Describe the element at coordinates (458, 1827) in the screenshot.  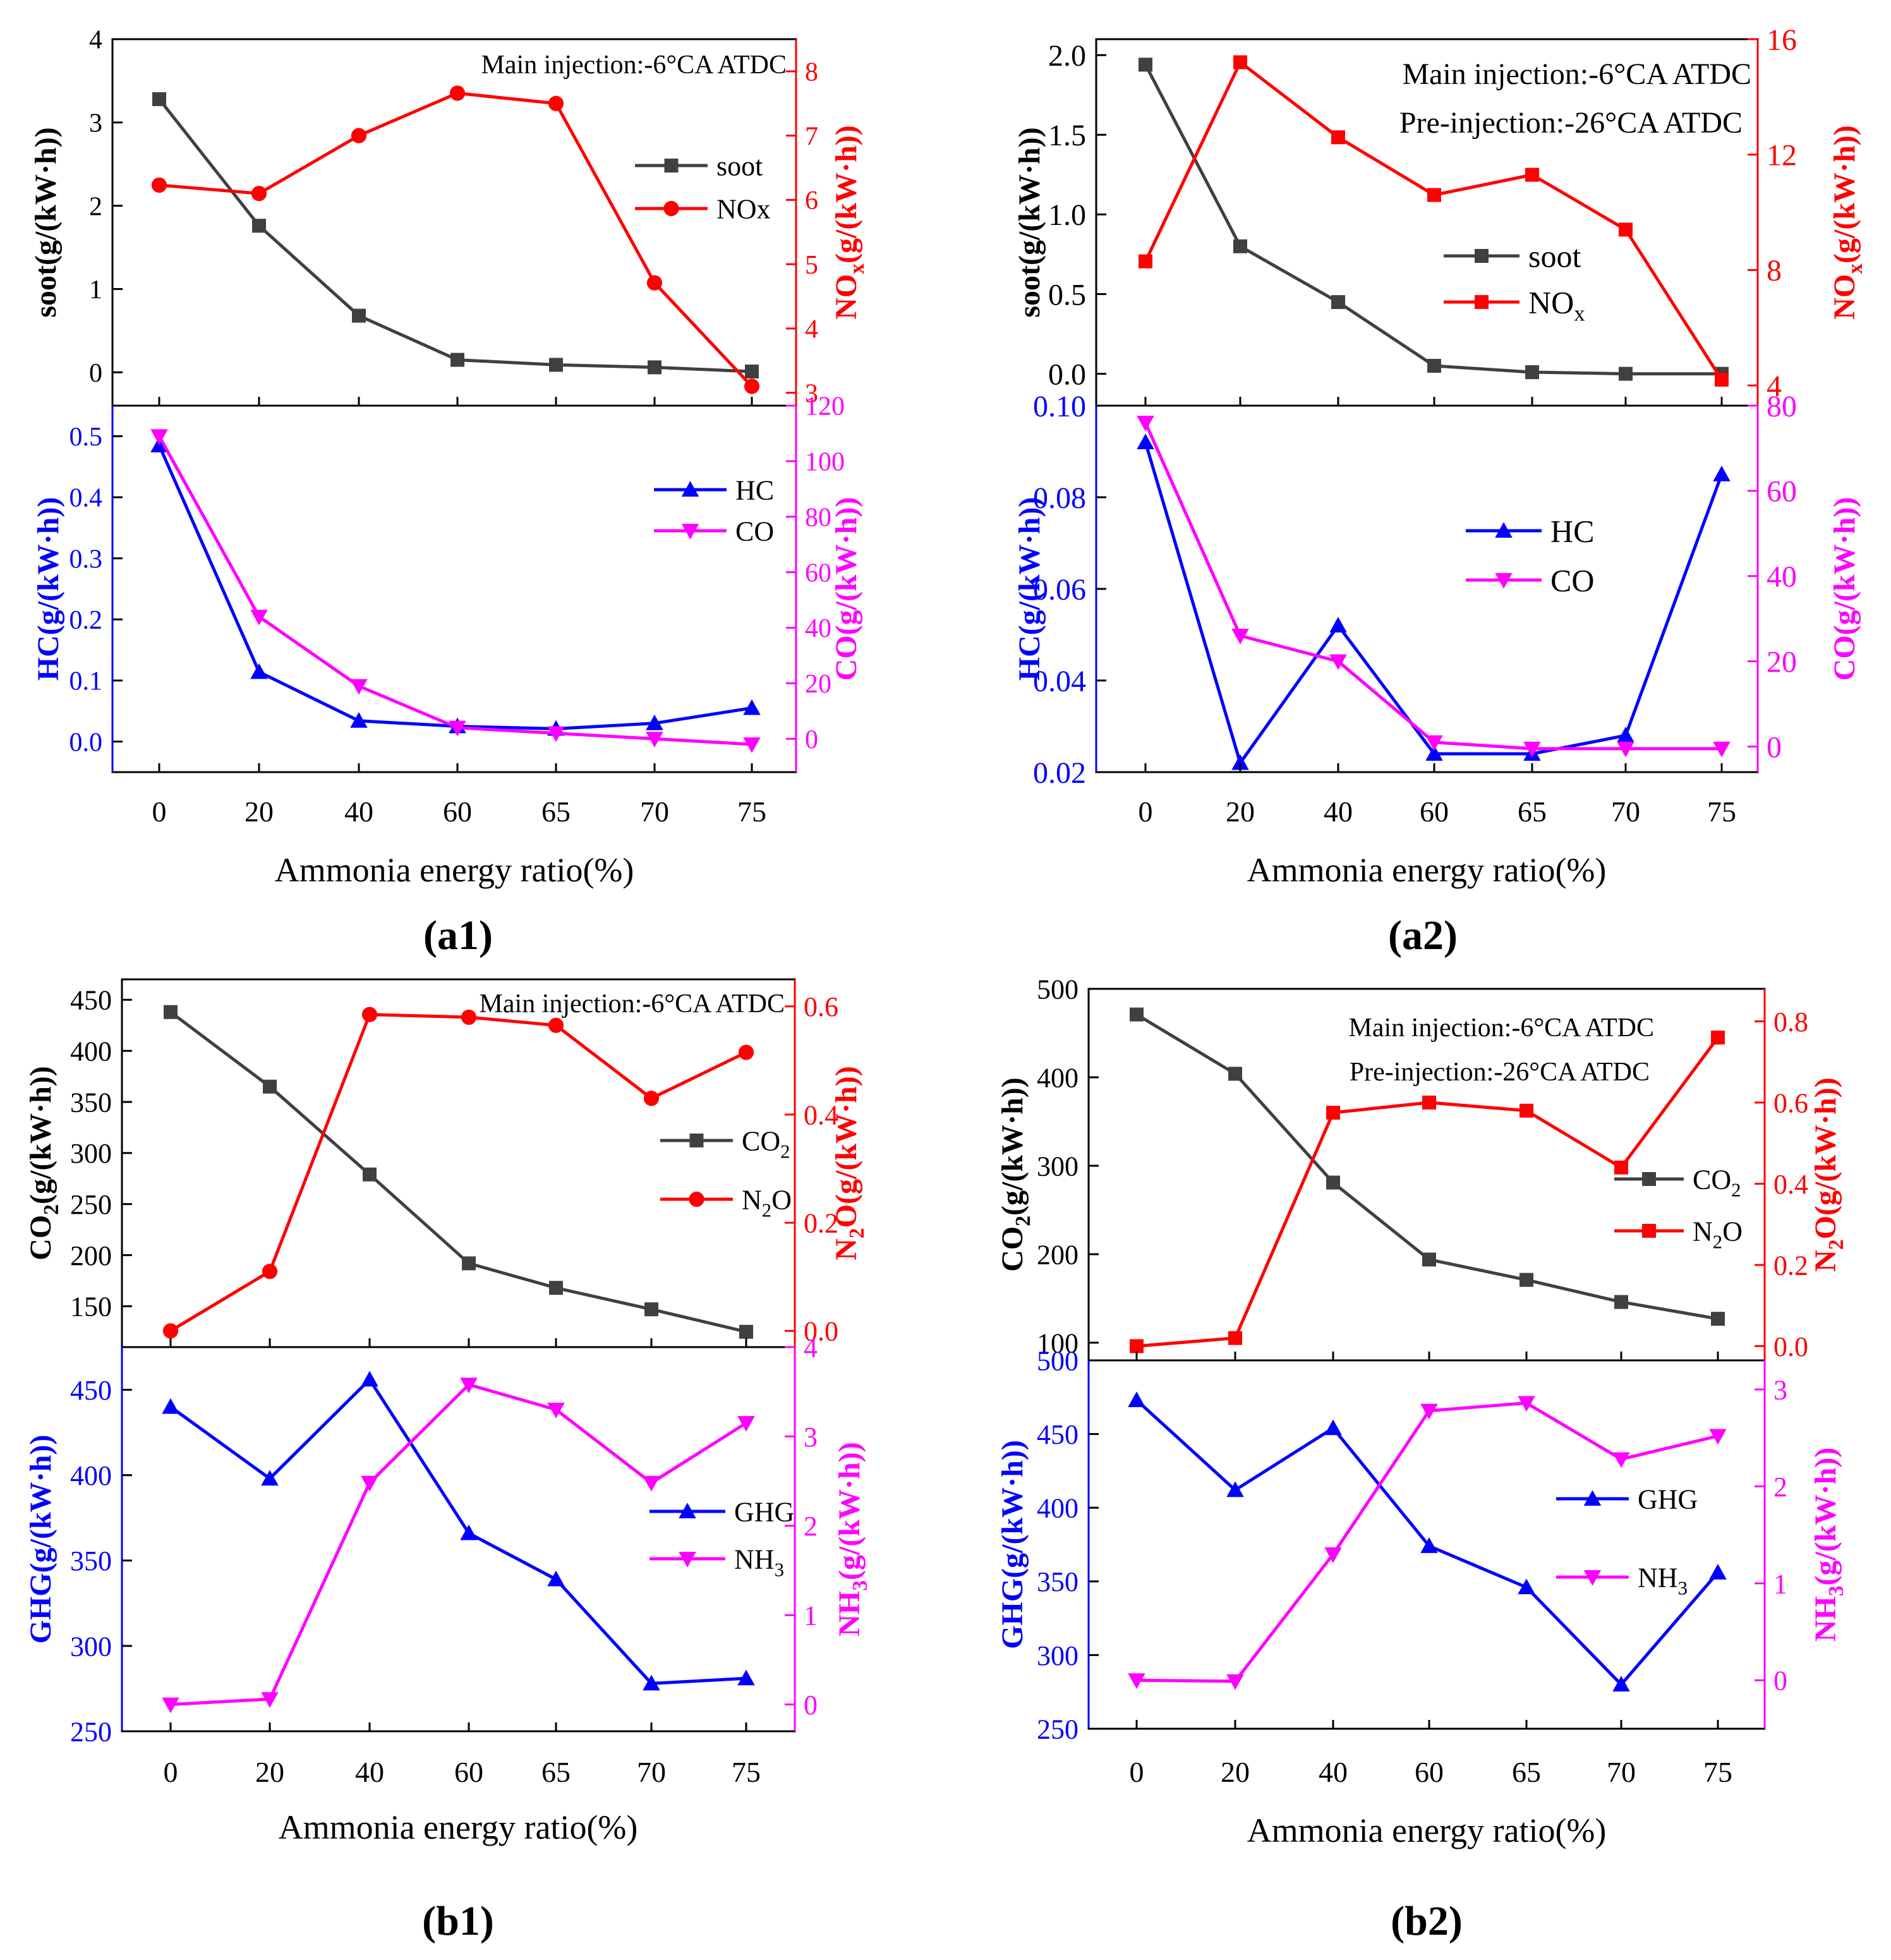
I see `chart-b1-xlabel: Ammonia energy ratio(%)` at that location.